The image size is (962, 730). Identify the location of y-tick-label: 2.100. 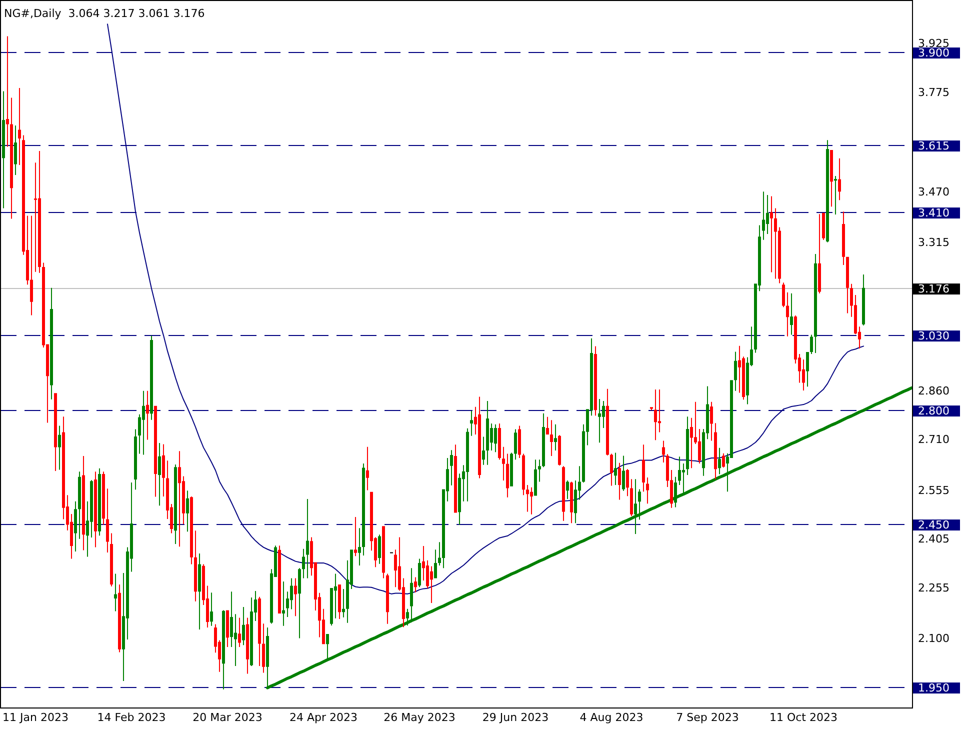
(934, 639).